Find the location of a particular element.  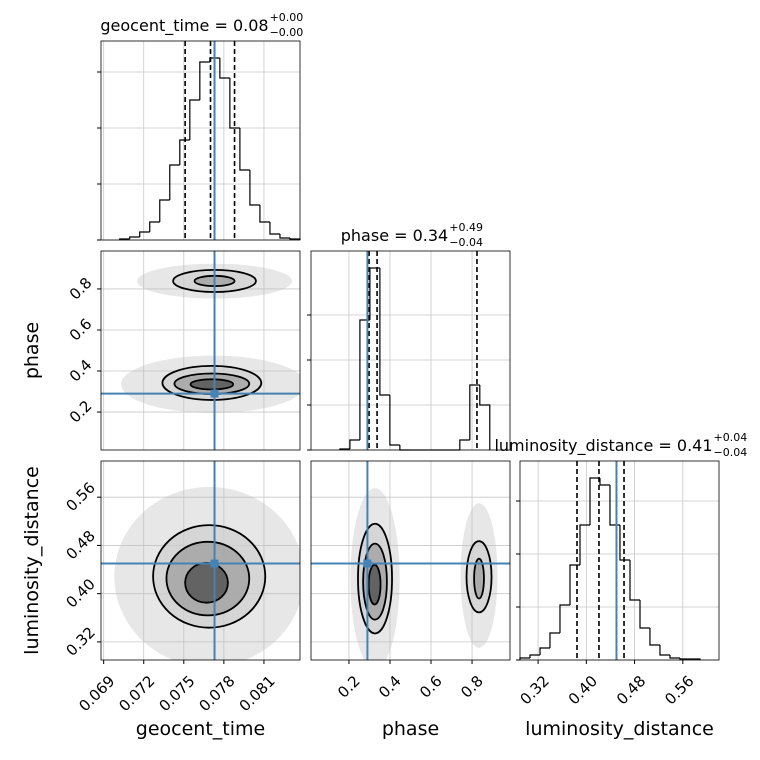

title-plus: +0.49 is located at coordinates (466, 227).